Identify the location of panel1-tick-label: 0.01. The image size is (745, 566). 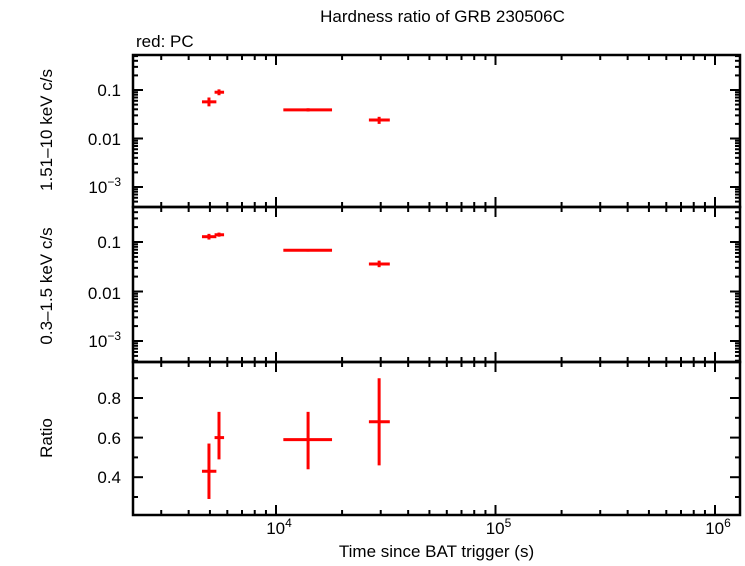
(104, 139).